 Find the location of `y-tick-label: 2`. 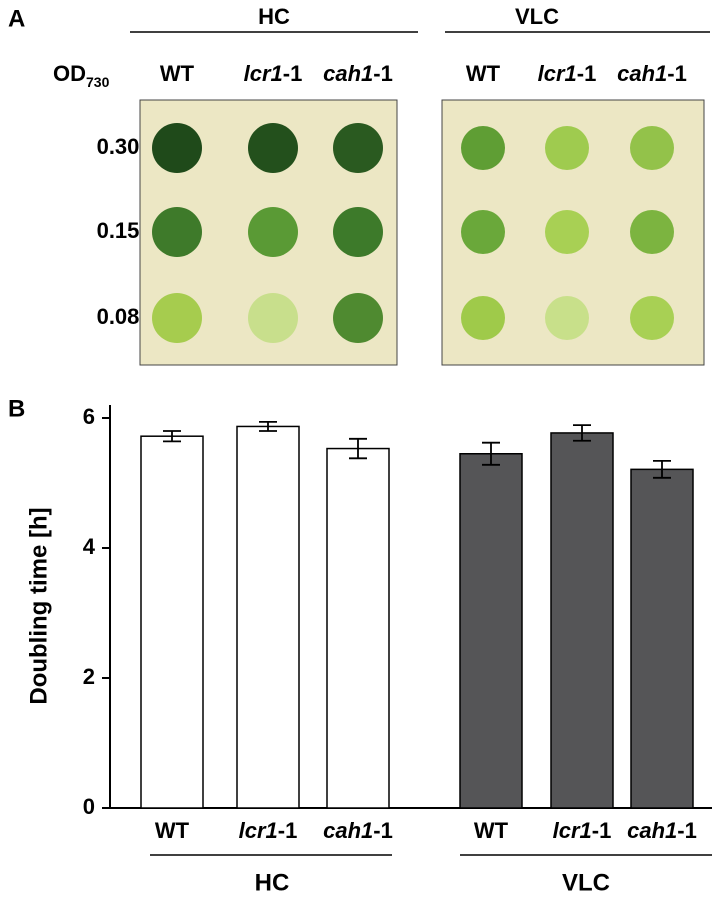

y-tick-label: 2 is located at coordinates (89, 676).